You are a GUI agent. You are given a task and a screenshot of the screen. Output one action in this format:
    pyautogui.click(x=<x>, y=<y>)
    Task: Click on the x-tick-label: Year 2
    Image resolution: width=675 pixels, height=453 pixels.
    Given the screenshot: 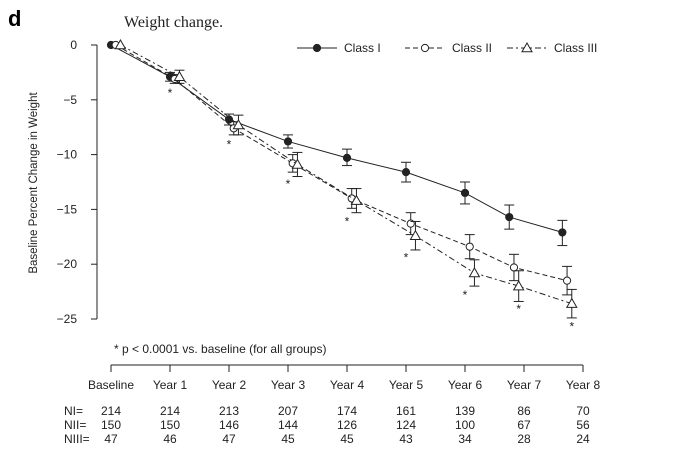 What is the action you would take?
    pyautogui.click(x=229, y=385)
    